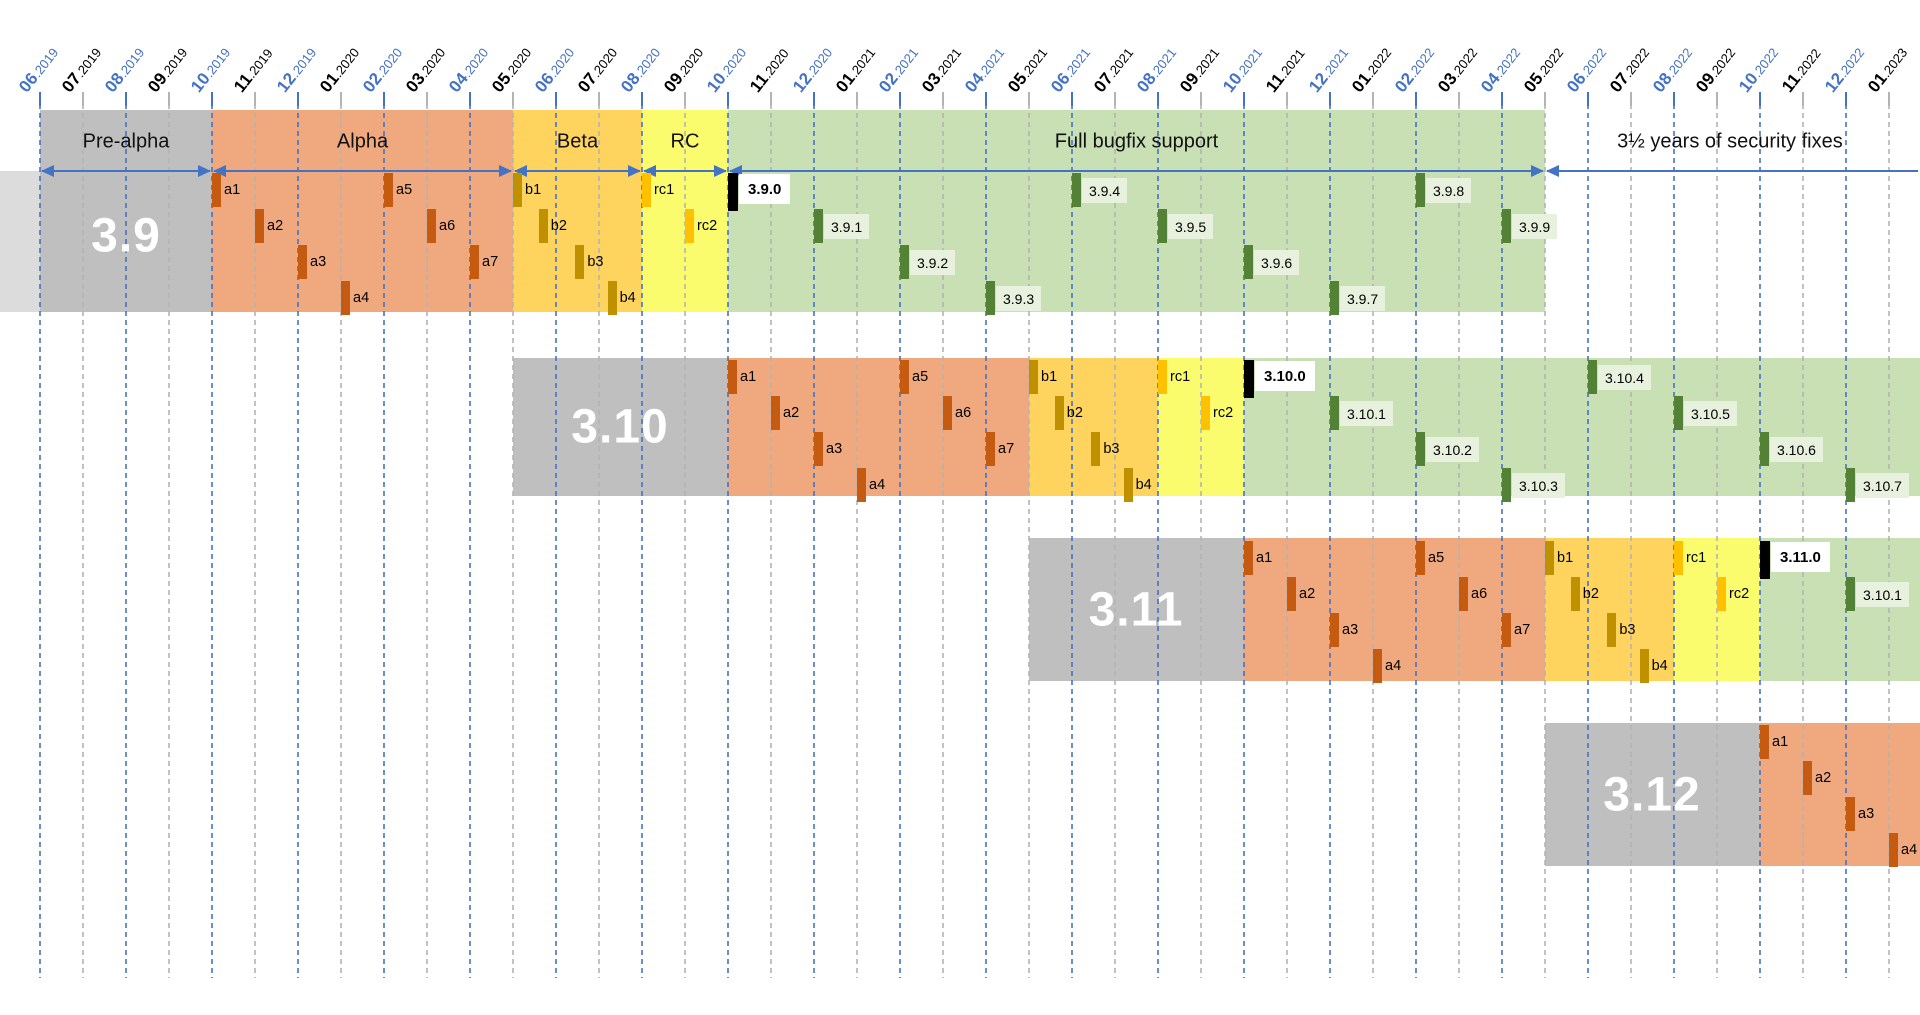 Image resolution: width=1920 pixels, height=1015 pixels. Describe the element at coordinates (1162, 377) in the screenshot. I see `rc-marker-bar` at that location.